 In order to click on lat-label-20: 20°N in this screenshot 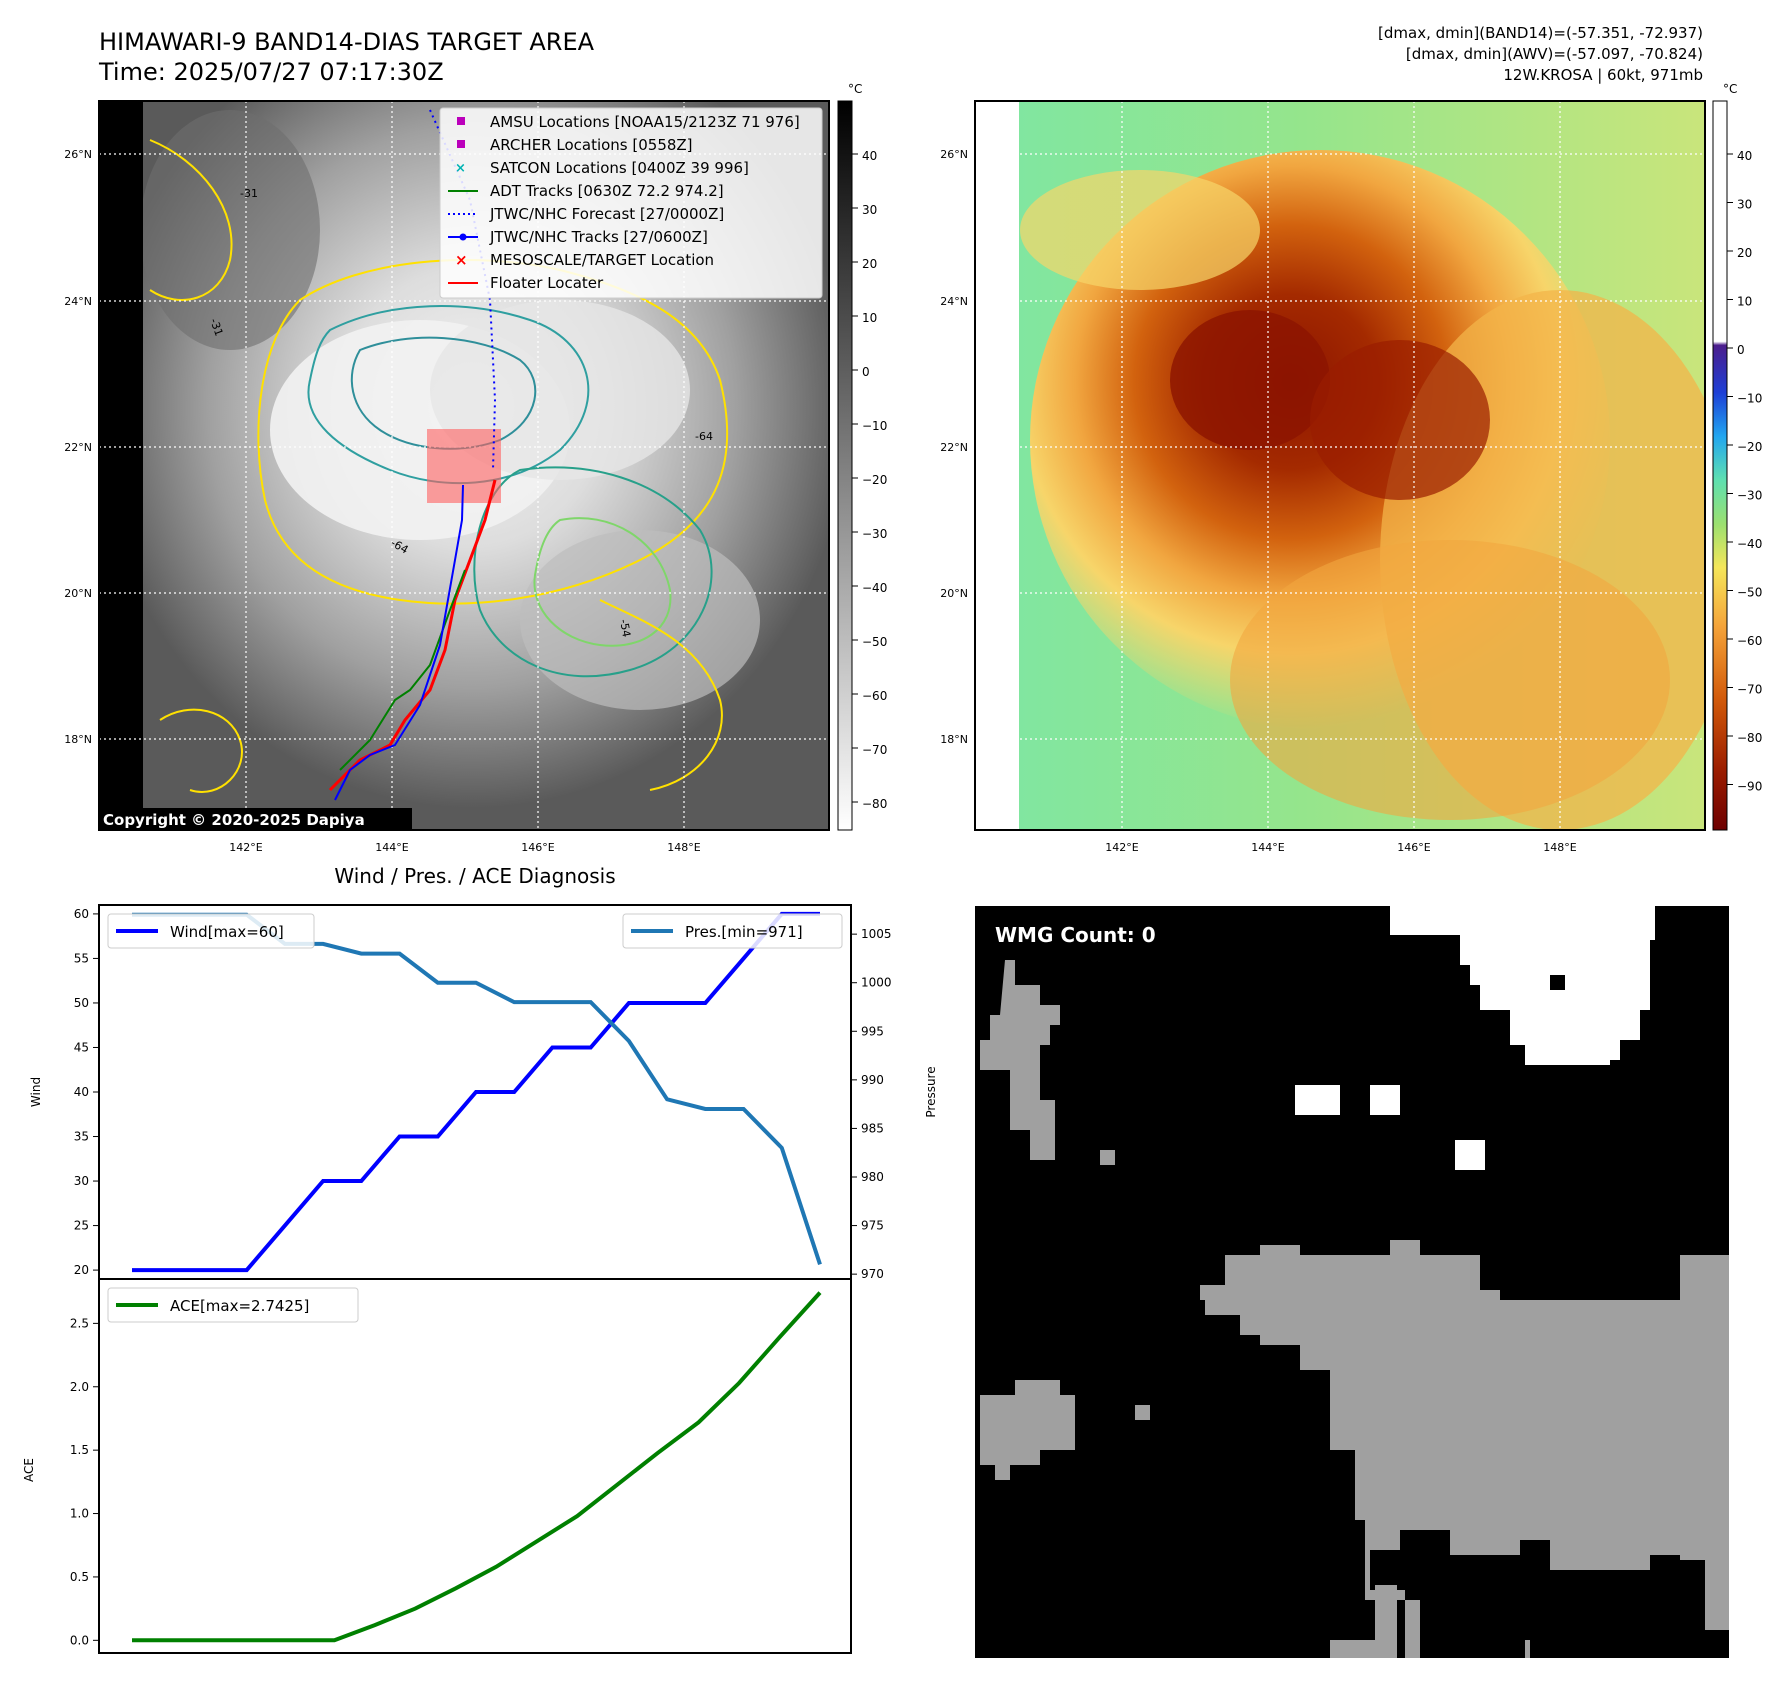, I will do `click(78, 593)`.